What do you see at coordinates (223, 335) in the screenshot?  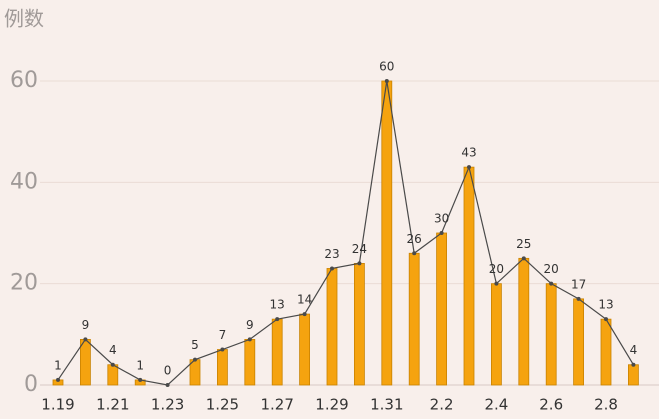 I see `data-label: 7` at bounding box center [223, 335].